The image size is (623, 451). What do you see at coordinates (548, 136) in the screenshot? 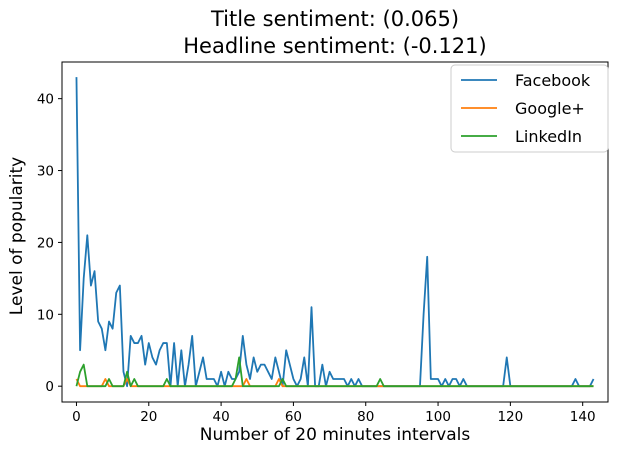
I see `legend-label-linkedin: LinkedIn` at bounding box center [548, 136].